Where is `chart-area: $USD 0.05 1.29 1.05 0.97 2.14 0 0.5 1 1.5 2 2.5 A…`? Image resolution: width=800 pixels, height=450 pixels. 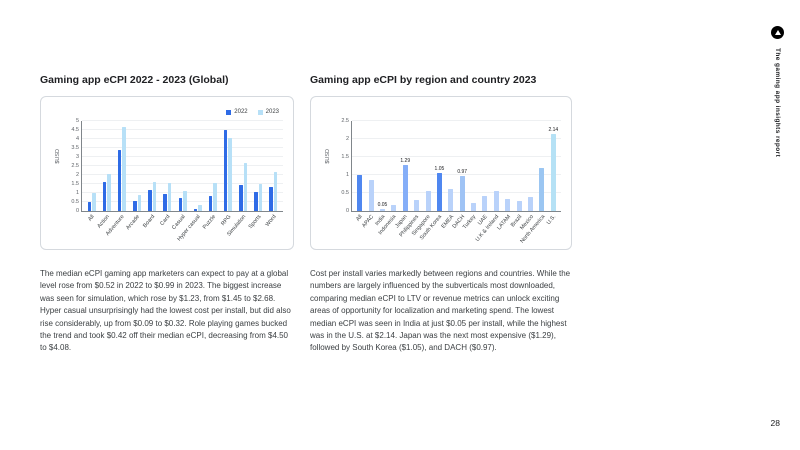 chart-area: $USD 0.05 1.29 1.05 0.97 2.14 0 0.5 1 1.5 2 2.5 A… is located at coordinates (443, 183).